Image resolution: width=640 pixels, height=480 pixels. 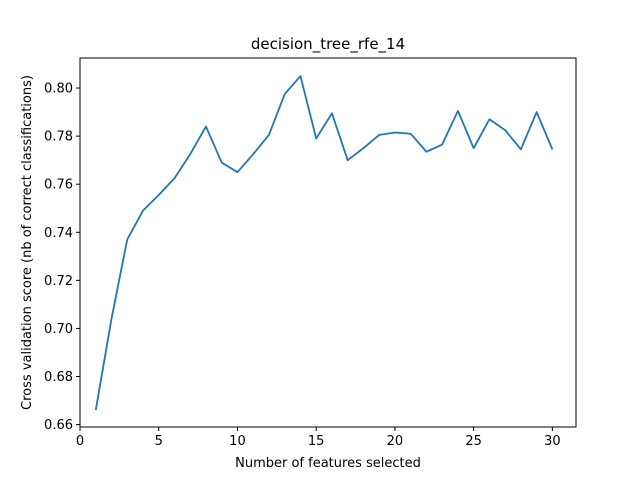 What do you see at coordinates (58, 329) in the screenshot?
I see `y-tick-label: 0.70` at bounding box center [58, 329].